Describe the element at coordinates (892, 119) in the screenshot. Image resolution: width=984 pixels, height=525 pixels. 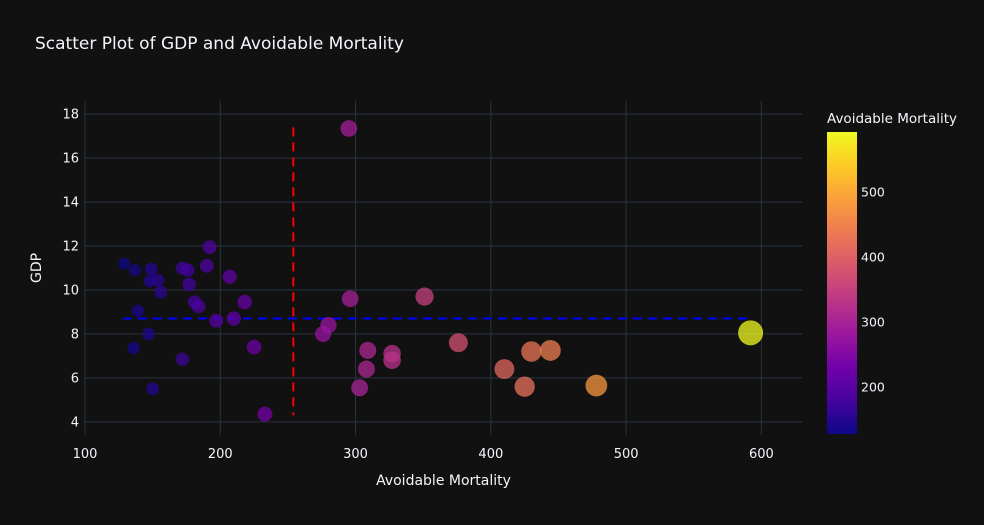
I see `colorbar-title: Avoidable Mortality` at that location.